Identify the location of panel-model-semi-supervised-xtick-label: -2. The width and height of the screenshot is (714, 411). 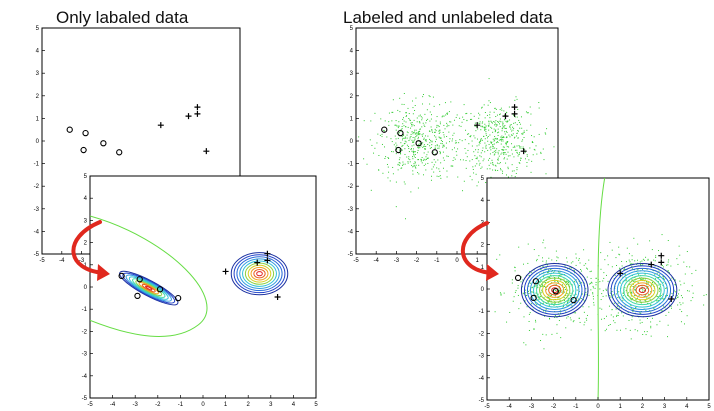
(554, 407).